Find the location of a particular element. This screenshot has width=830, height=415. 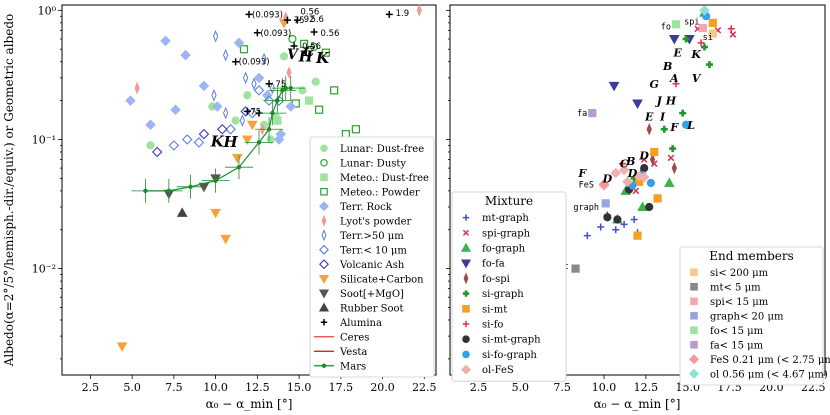

right-legend2-marker-fa-15-m is located at coordinates (694, 344).